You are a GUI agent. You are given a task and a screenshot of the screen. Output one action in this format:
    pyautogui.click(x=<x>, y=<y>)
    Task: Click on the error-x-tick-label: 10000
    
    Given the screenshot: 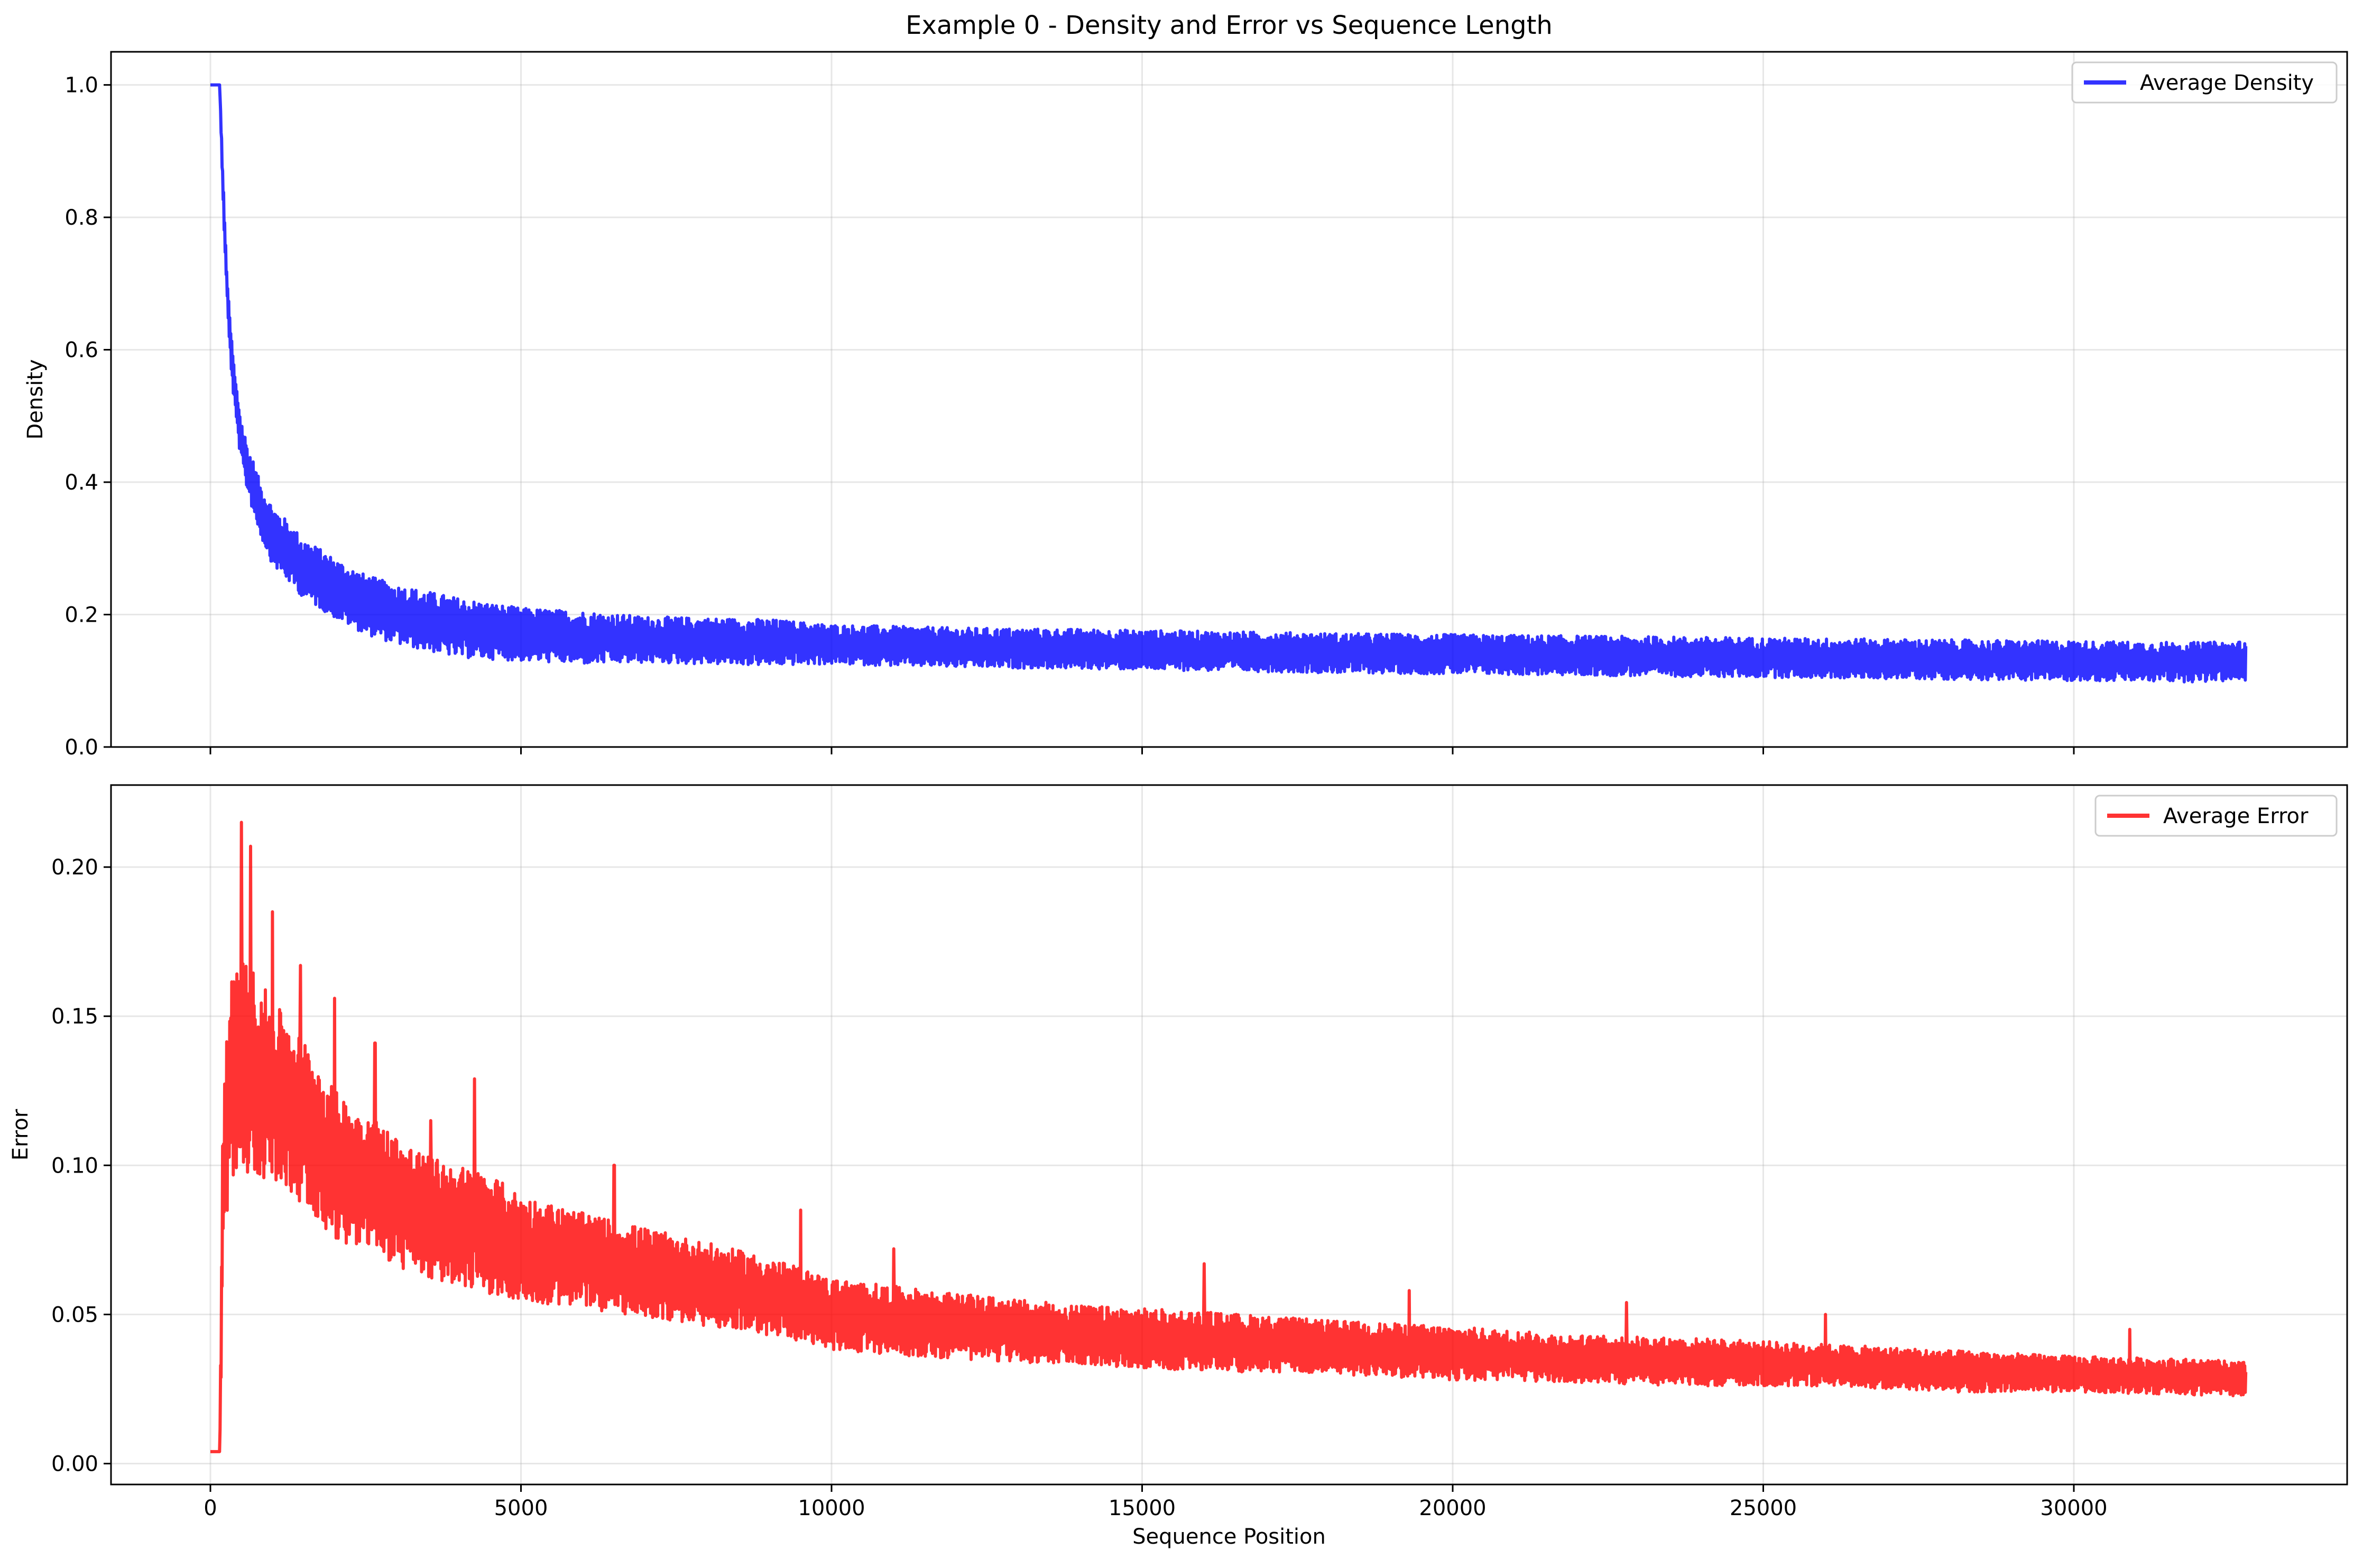 What is the action you would take?
    pyautogui.click(x=831, y=1508)
    